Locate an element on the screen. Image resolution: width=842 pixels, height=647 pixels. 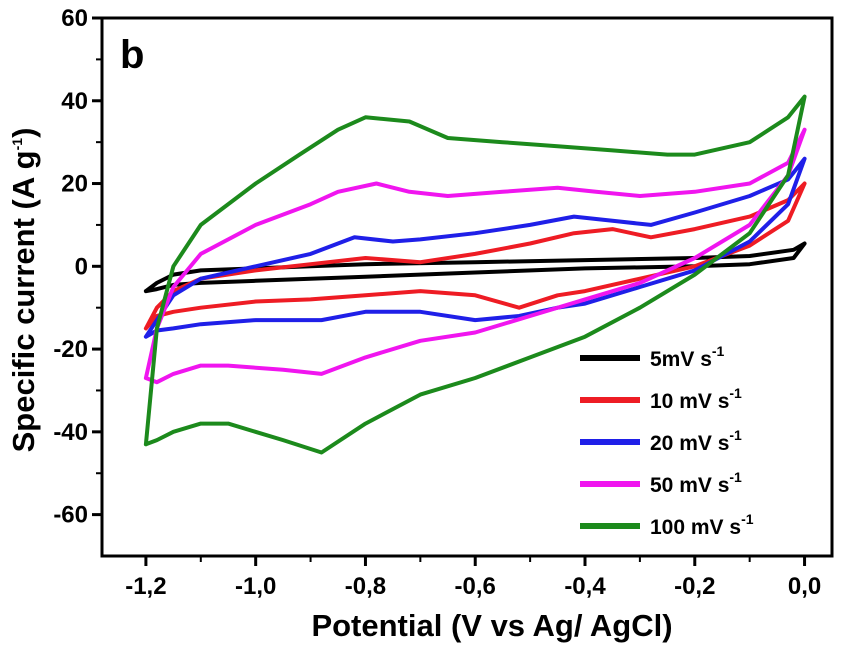
y-axis-title: Specific current (A g-1) is located at coordinates (23, 290).